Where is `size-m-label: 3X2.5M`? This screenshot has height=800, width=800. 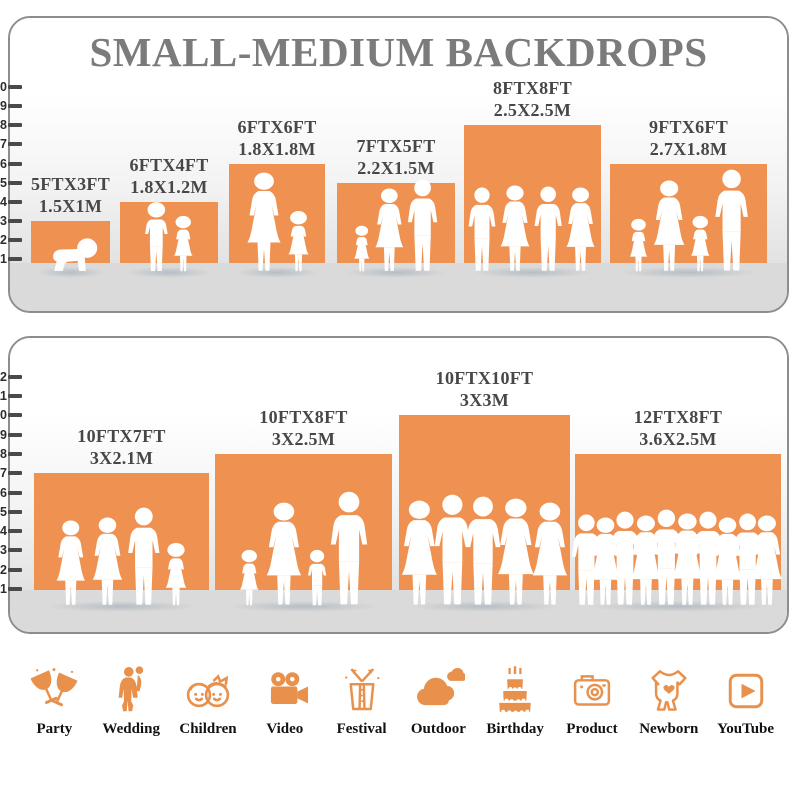
size-m-label: 3X2.5M is located at coordinates (303, 438).